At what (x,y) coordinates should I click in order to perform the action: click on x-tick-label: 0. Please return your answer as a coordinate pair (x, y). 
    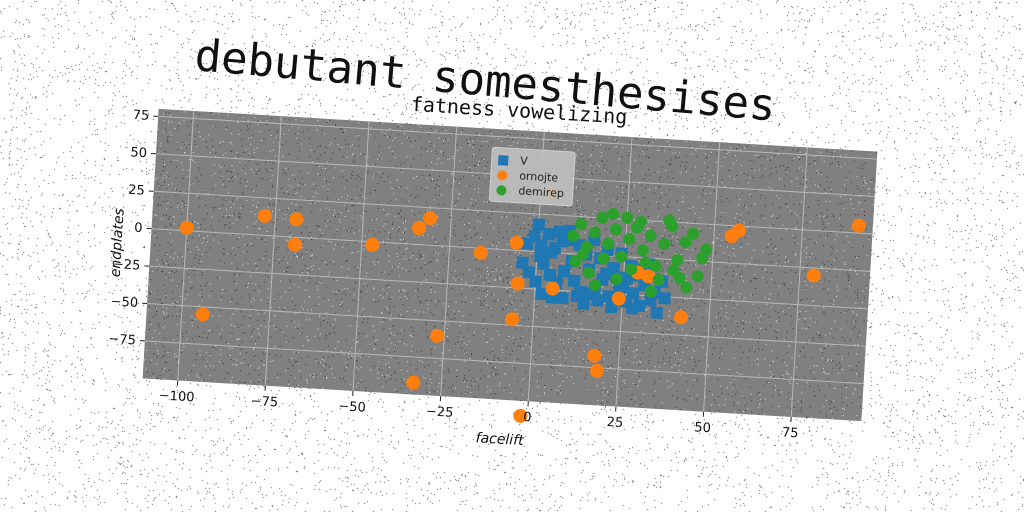
    Looking at the image, I should click on (527, 417).